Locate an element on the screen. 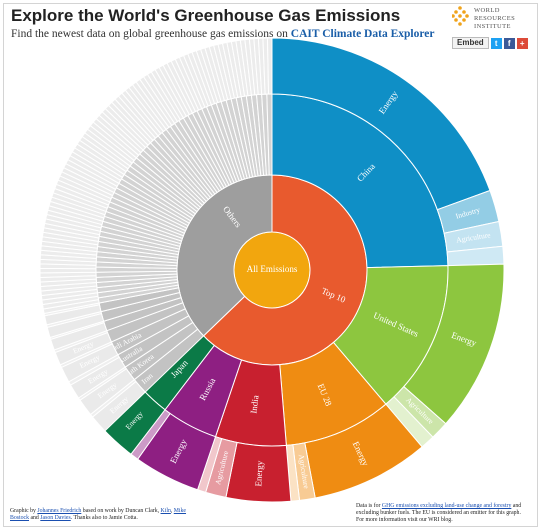 This screenshot has height=532, width=543. sector-india-energy-label: Energy is located at coordinates (259, 473).